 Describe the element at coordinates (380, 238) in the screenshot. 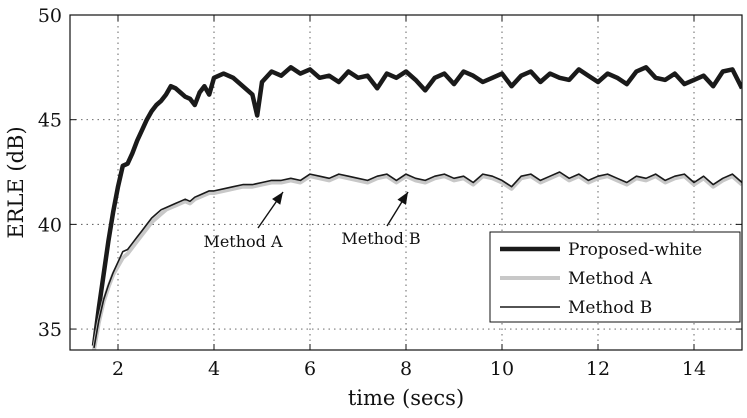

I see `annotation-label: Method B` at that location.